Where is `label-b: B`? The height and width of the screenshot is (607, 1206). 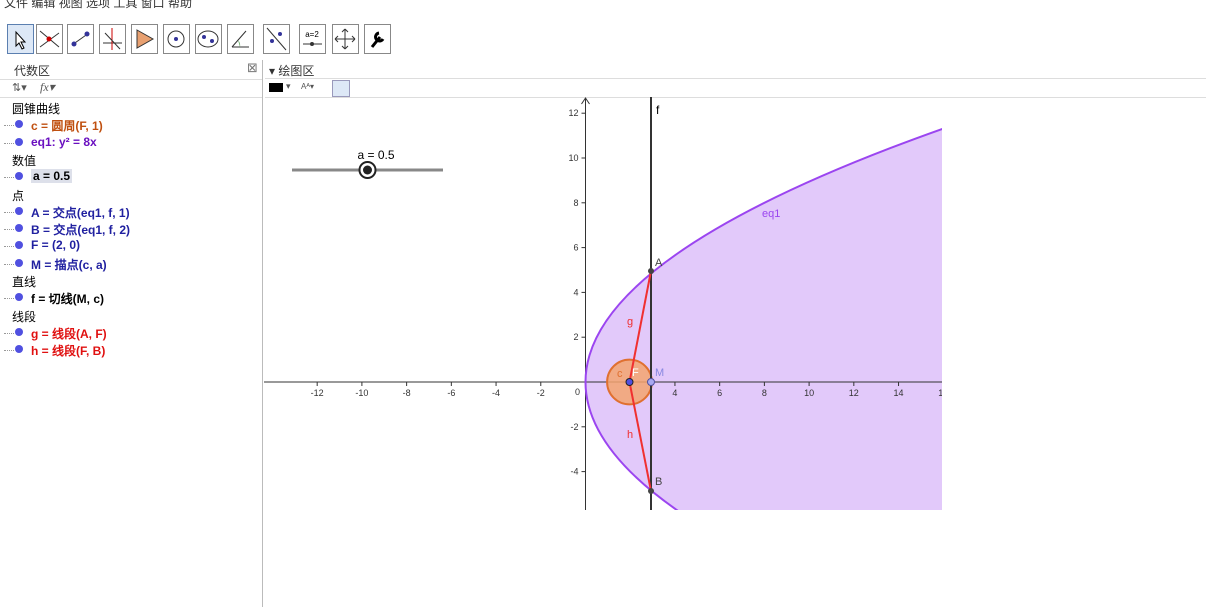 label-b: B is located at coordinates (658, 482).